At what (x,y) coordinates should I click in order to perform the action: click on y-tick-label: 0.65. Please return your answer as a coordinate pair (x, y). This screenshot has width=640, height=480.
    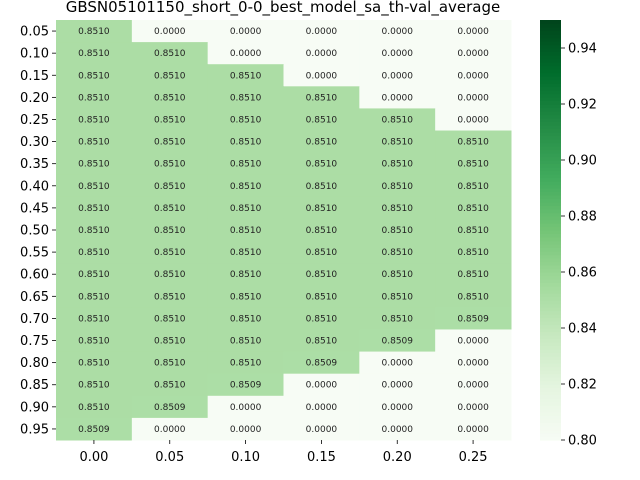
    Looking at the image, I should click on (34, 297).